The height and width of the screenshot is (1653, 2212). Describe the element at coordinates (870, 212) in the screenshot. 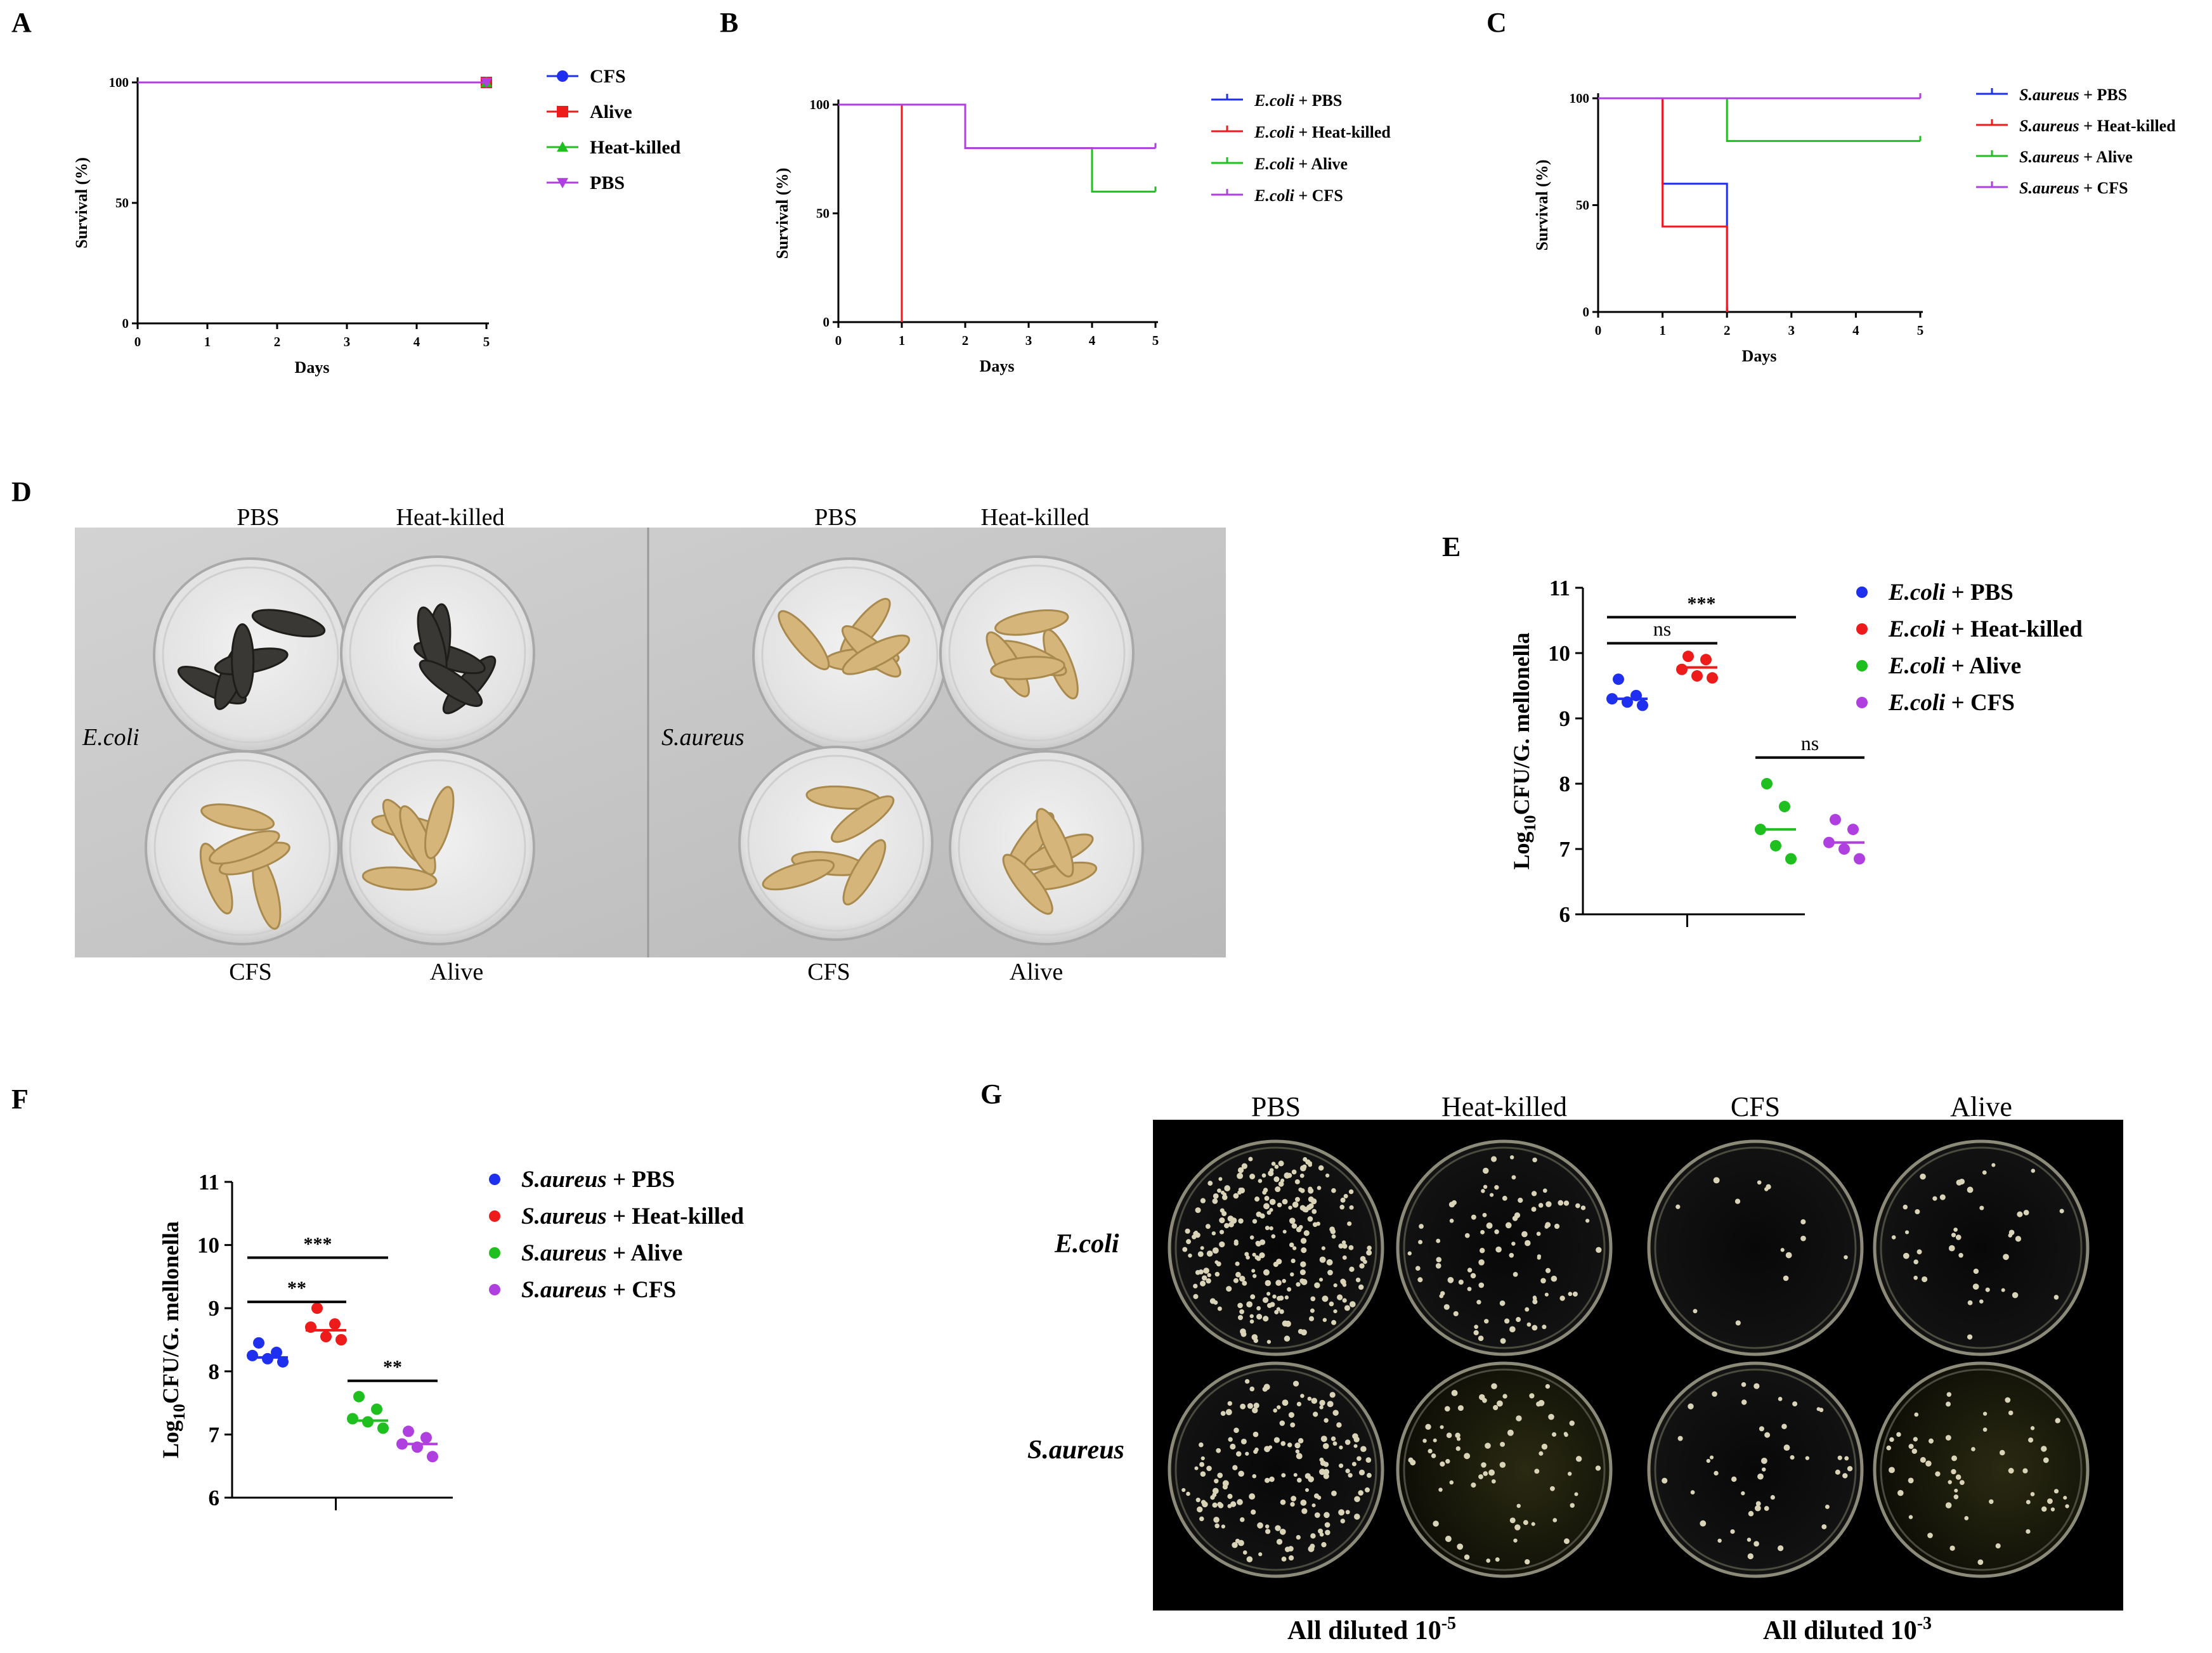

I see `survival-line` at that location.